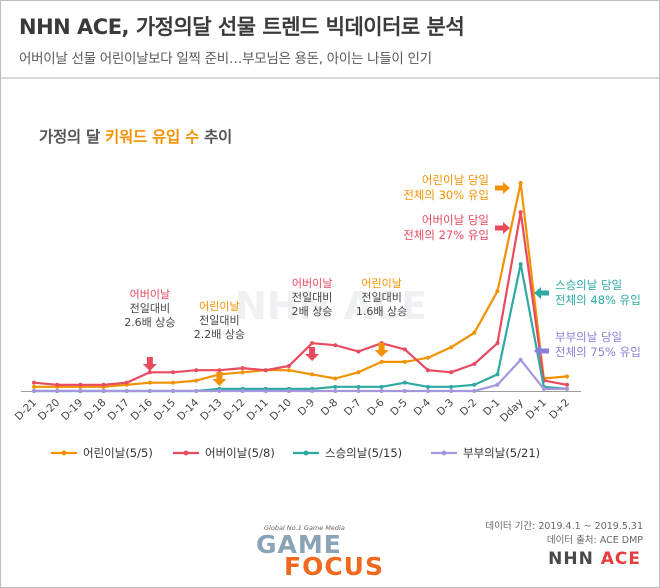 The image size is (660, 588). I want to click on x-tick-label: D-14, so click(188, 409).